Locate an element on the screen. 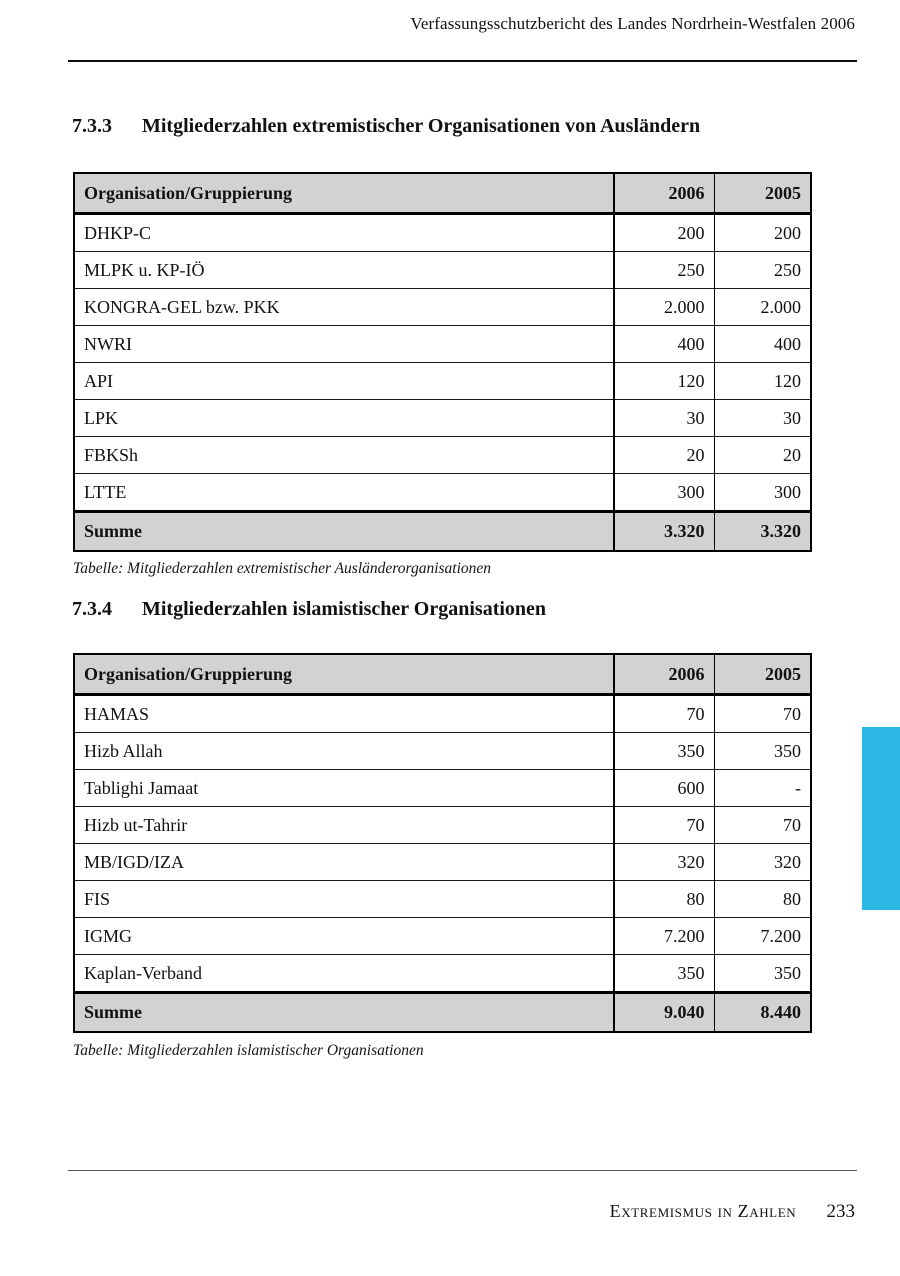 The height and width of the screenshot is (1276, 900). organisation-cell: KONGRA-GEL bzw. PKK is located at coordinates (344, 307).